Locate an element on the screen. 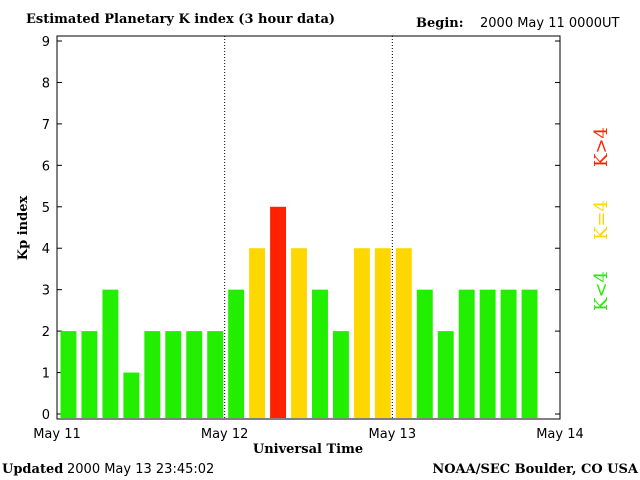 The height and width of the screenshot is (480, 640). y-axis-label: Kp index is located at coordinates (23, 228).